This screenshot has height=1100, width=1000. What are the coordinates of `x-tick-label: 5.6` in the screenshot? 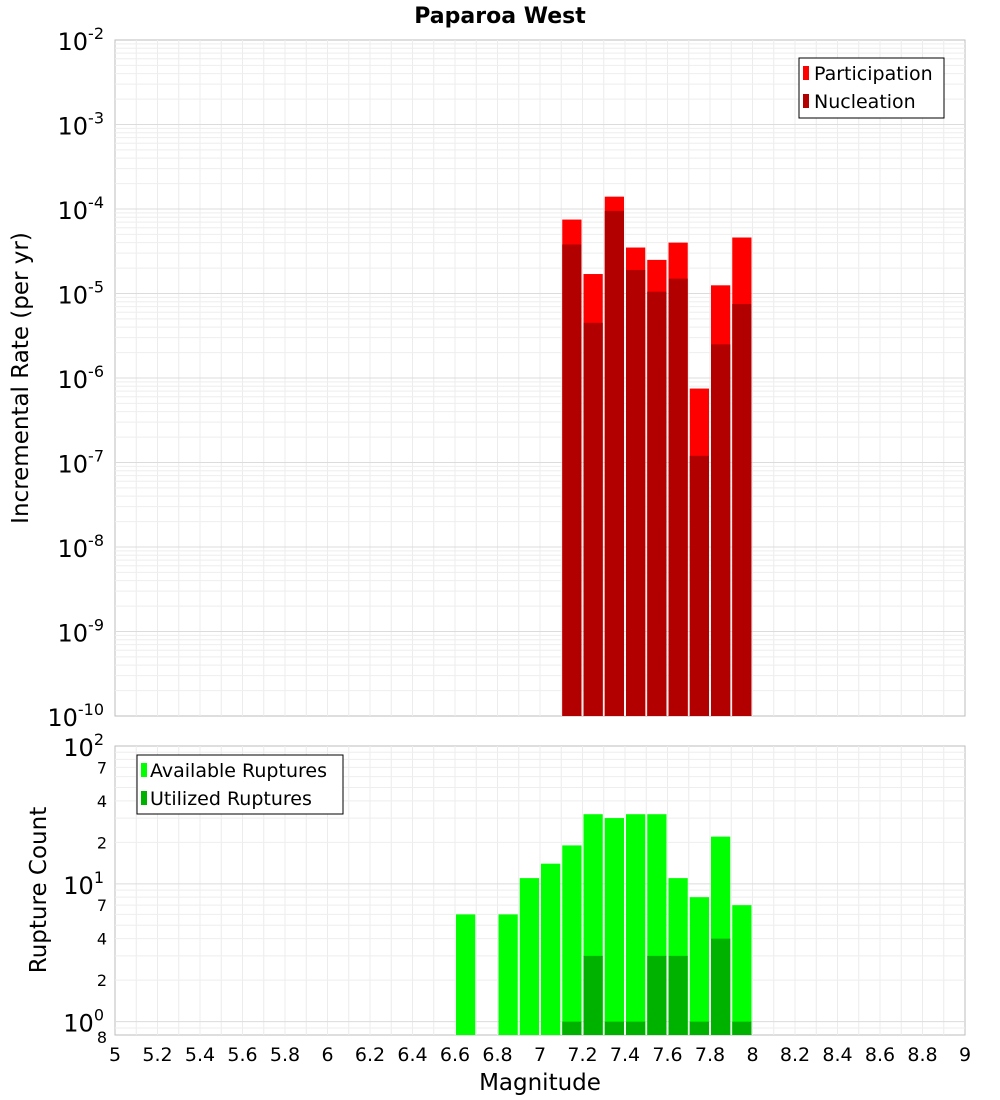 It's located at (242, 1055).